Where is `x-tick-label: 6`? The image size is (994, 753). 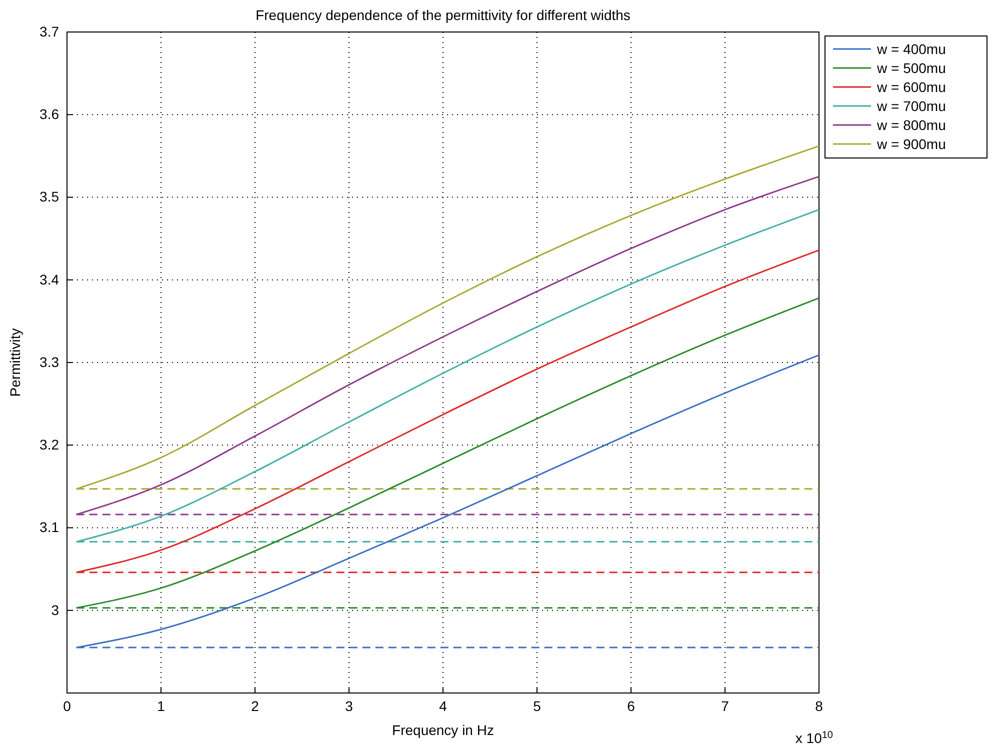
x-tick-label: 6 is located at coordinates (631, 706).